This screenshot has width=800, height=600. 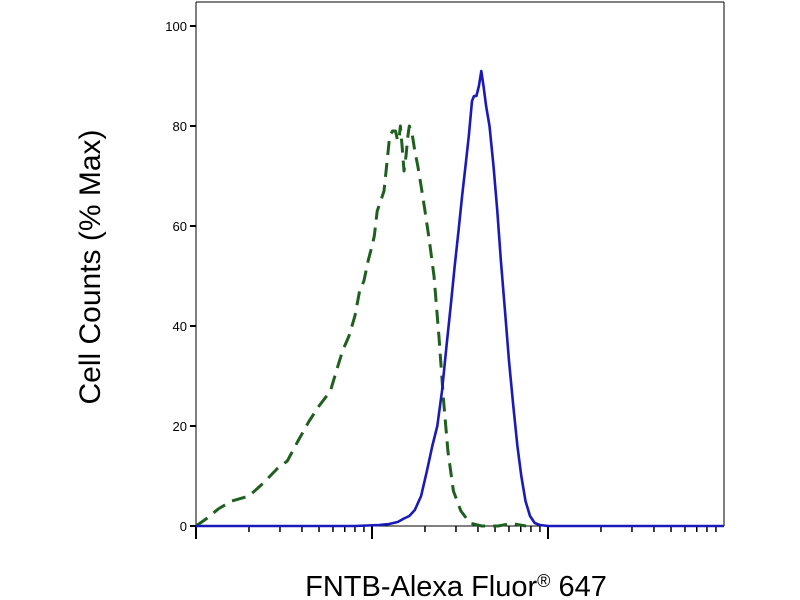 What do you see at coordinates (543, 581) in the screenshot?
I see `x-axis-label-registered-mark: ®` at bounding box center [543, 581].